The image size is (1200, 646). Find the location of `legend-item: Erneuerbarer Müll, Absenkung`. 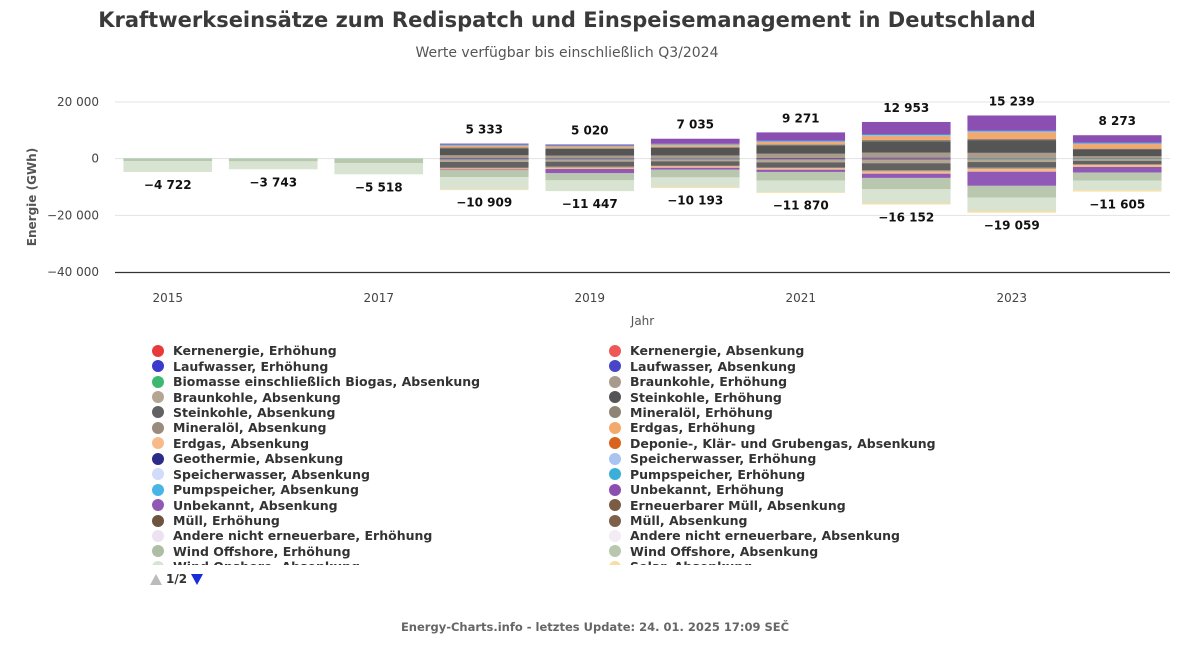

legend-item: Erneuerbarer Müll, Absenkung is located at coordinates (827, 505).